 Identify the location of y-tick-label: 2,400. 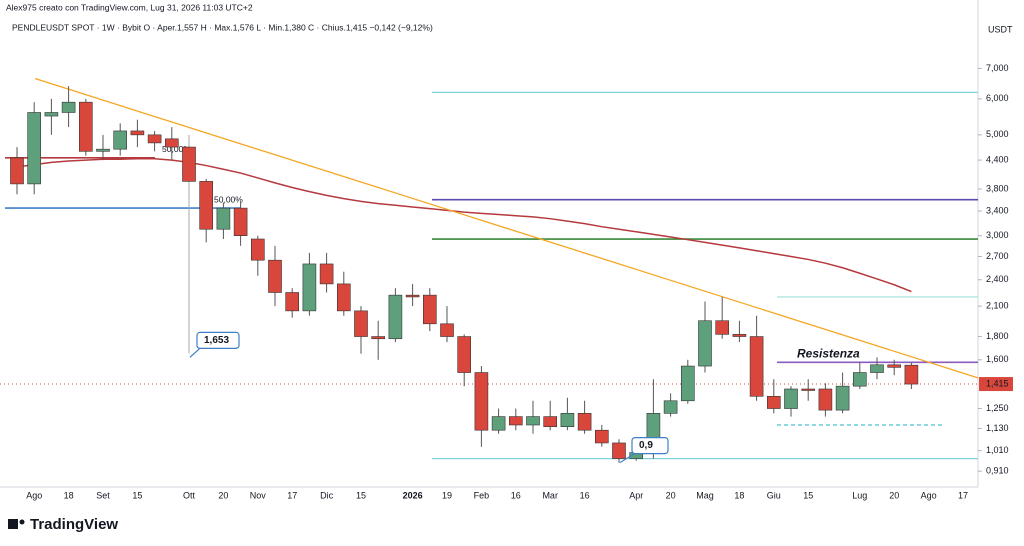
(997, 279).